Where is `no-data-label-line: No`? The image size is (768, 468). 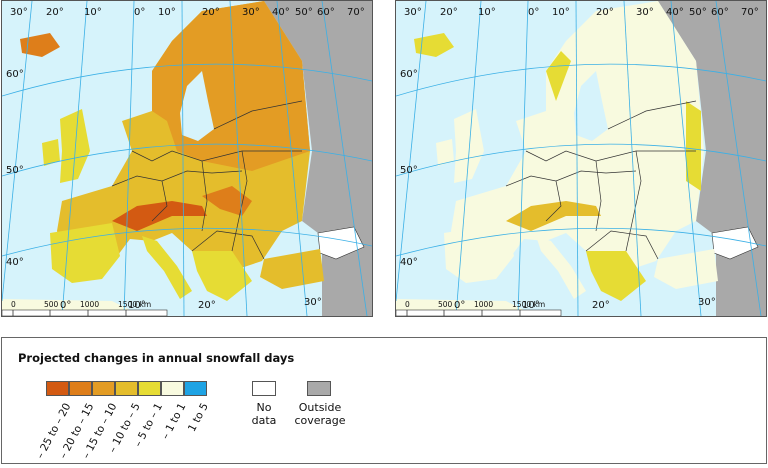 no-data-label-line: No is located at coordinates (264, 407).